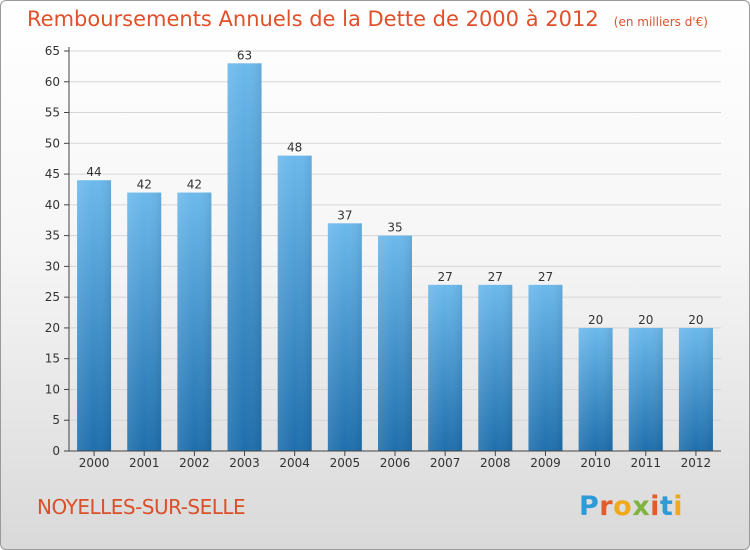 The image size is (750, 550). Describe the element at coordinates (294, 463) in the screenshot. I see `x-tick-label: 2004` at that location.